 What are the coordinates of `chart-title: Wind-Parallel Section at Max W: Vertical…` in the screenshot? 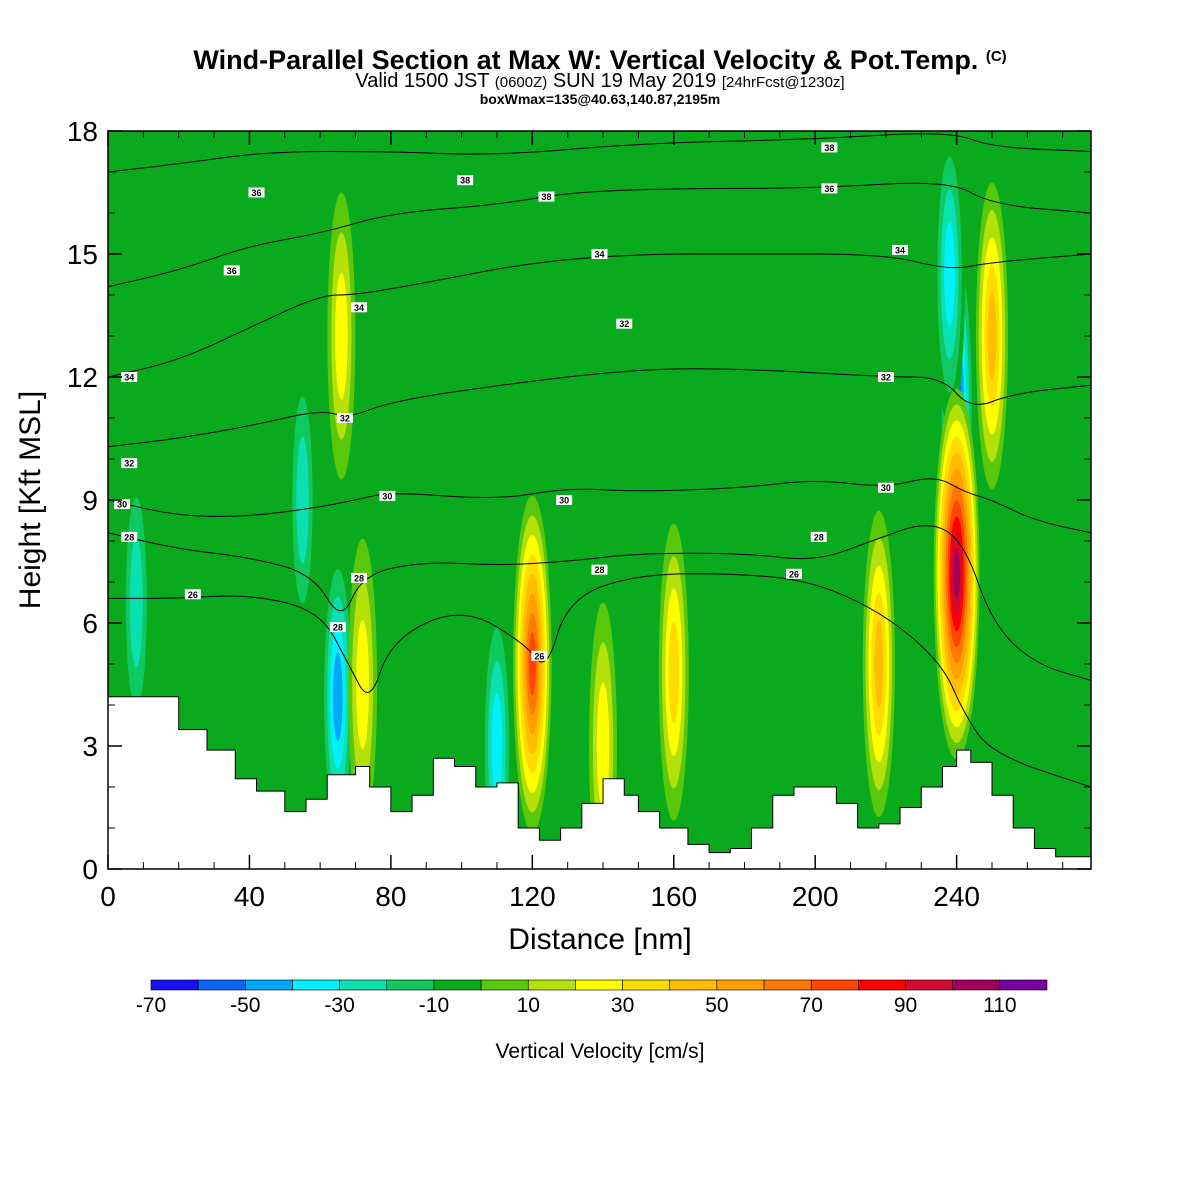 It's located at (600, 60).